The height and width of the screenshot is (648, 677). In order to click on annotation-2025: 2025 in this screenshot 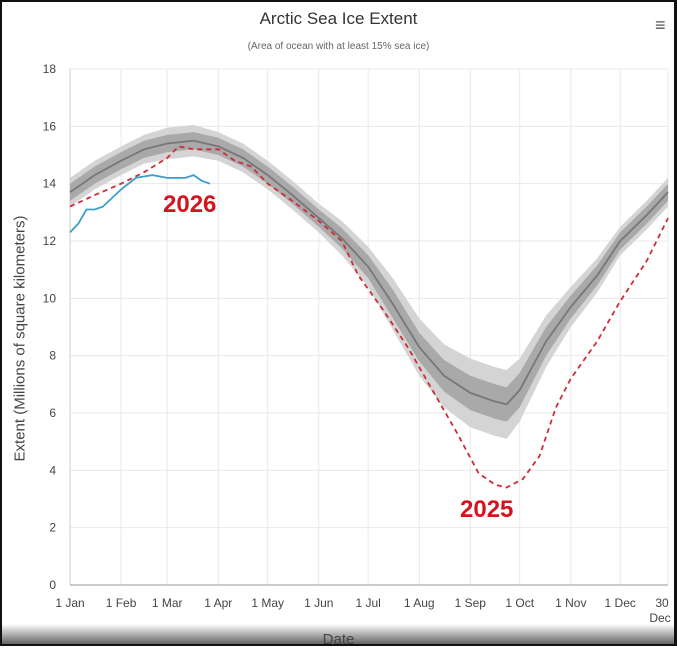, I will do `click(486, 509)`.